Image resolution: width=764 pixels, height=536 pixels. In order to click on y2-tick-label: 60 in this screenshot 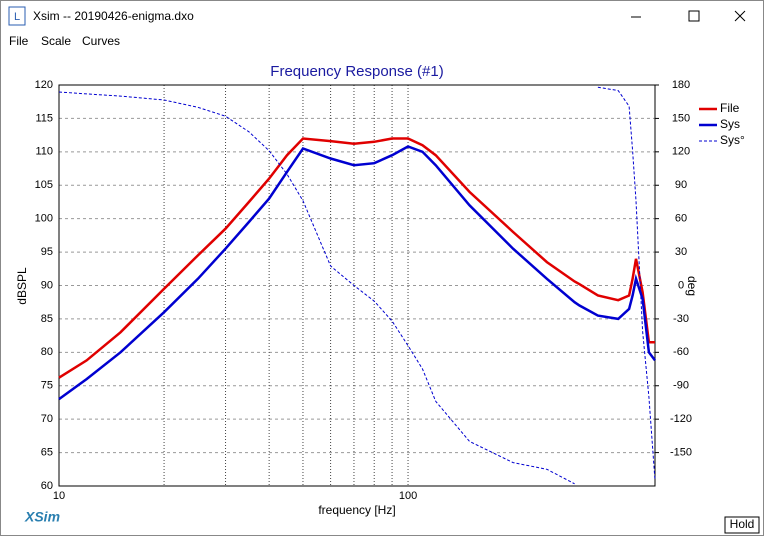, I will do `click(681, 219)`.